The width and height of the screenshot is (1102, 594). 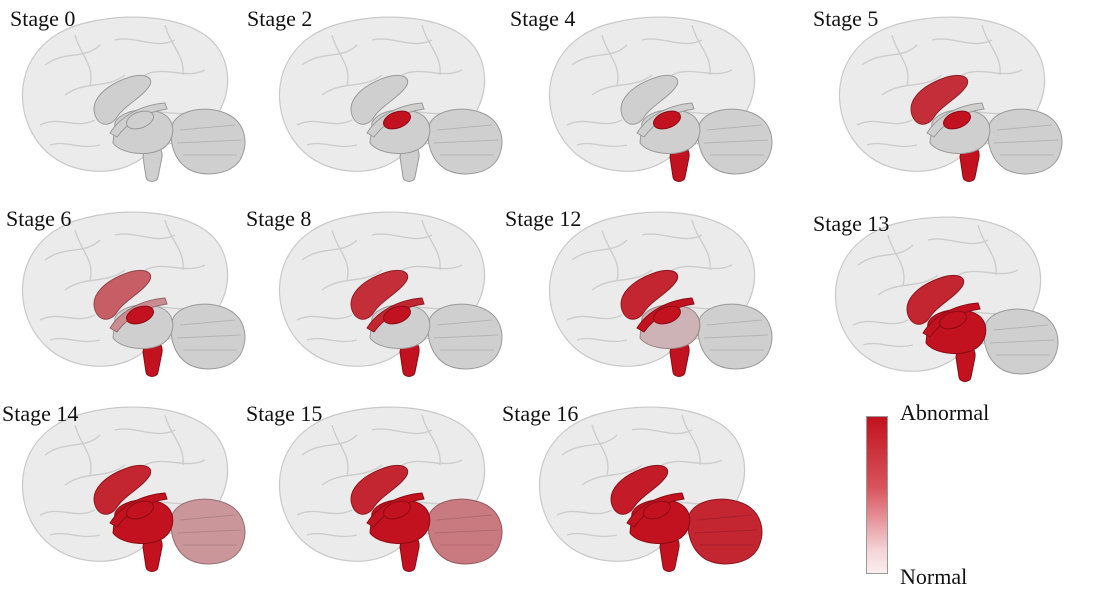 I want to click on stage-label: Stage 8, so click(x=279, y=218).